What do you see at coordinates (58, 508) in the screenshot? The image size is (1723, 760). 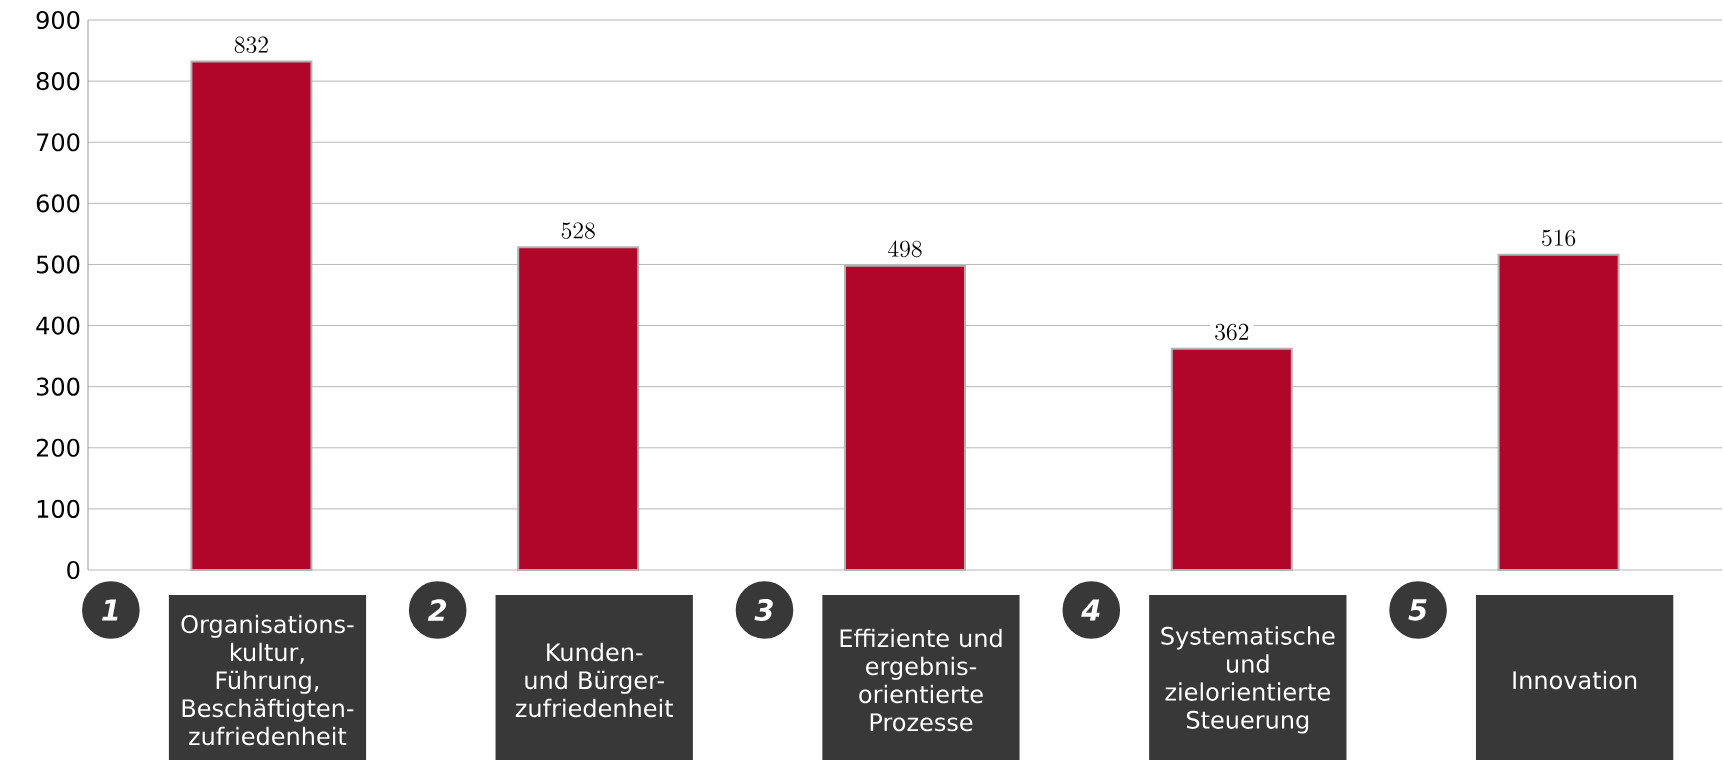 I see `y-tick-label: 100` at bounding box center [58, 508].